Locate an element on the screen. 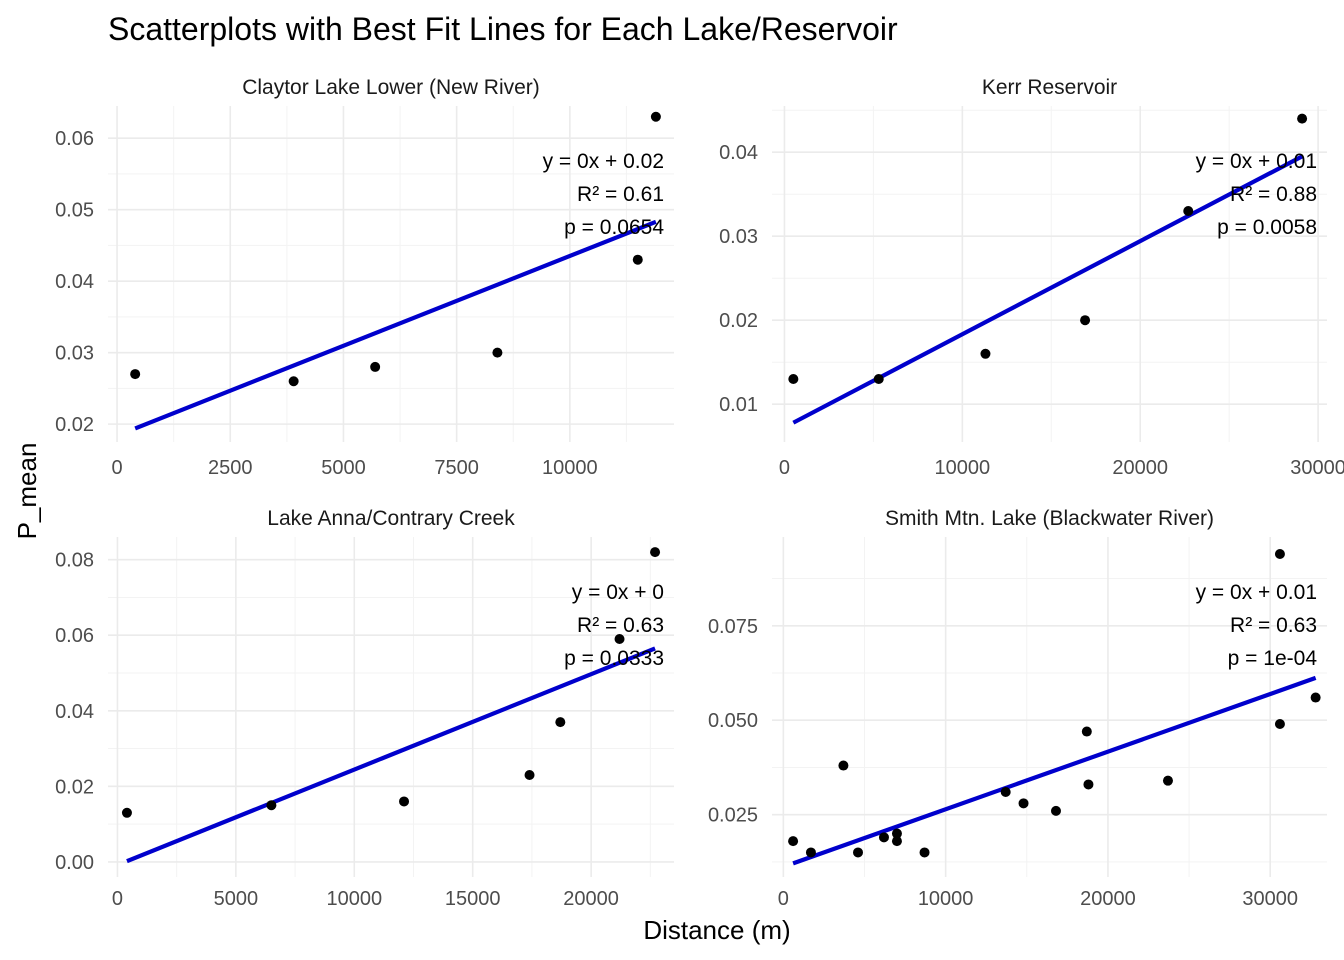 The image size is (1344, 960). regression-annotation: R² = 0.88 is located at coordinates (1273, 194).